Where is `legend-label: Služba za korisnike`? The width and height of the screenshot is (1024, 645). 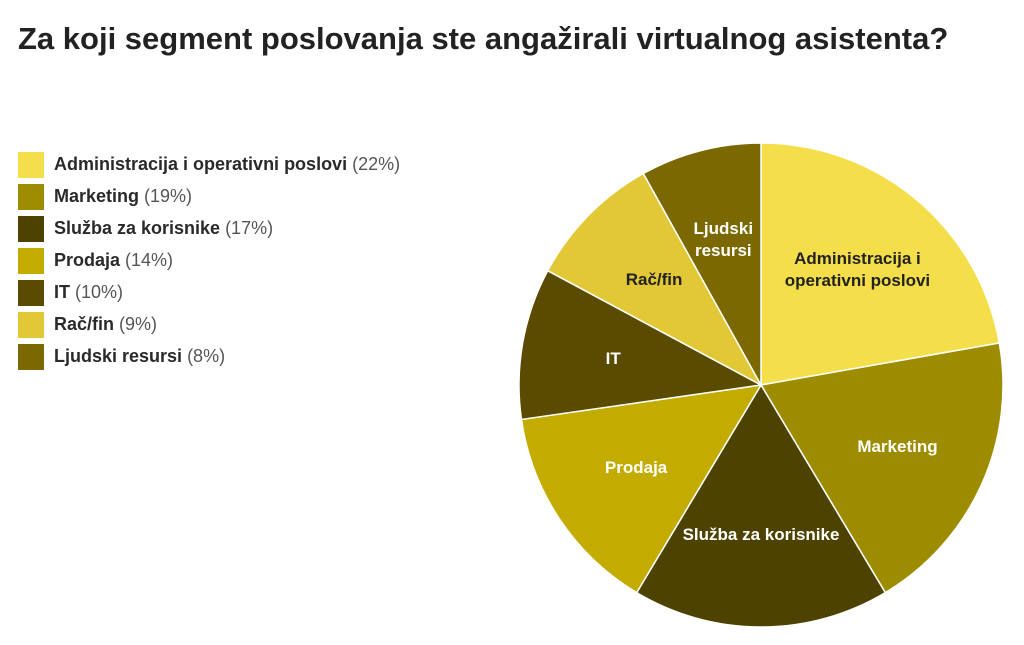 legend-label: Služba za korisnike is located at coordinates (137, 228).